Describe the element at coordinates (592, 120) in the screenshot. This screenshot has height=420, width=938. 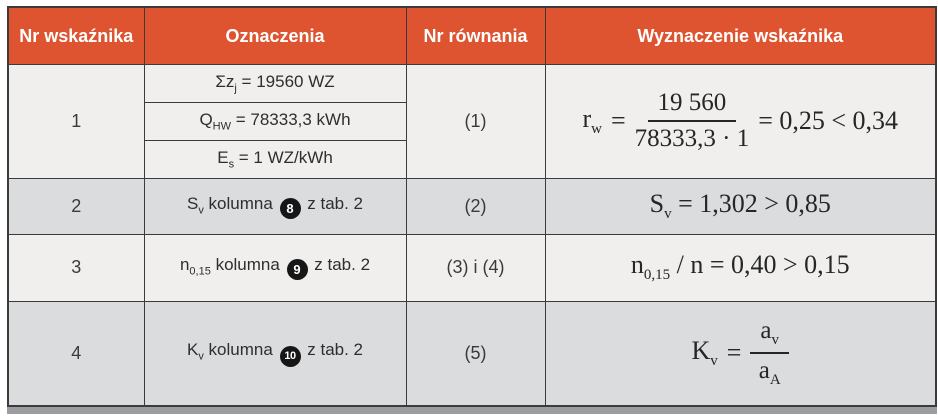
I see `formula-lhs: rw` at that location.